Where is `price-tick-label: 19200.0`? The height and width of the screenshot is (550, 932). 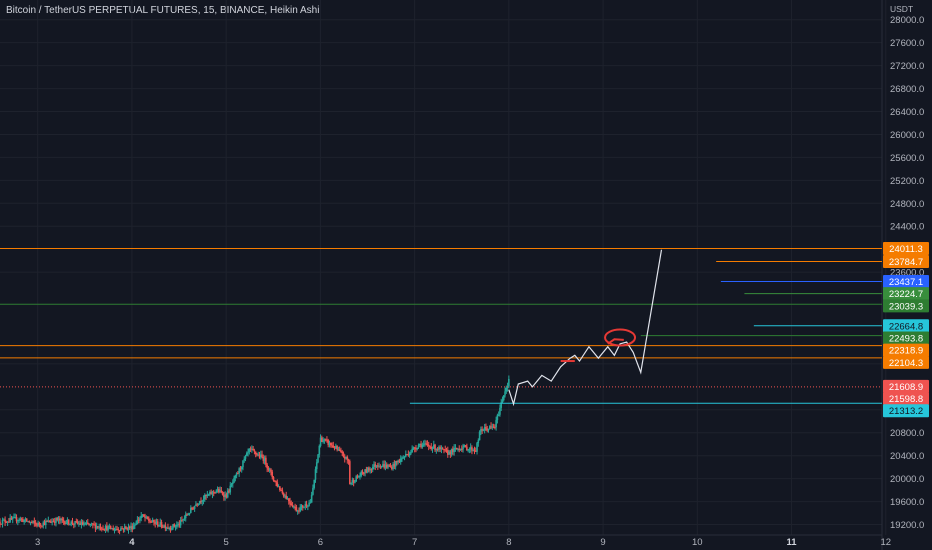 price-tick-label: 19200.0 is located at coordinates (907, 525).